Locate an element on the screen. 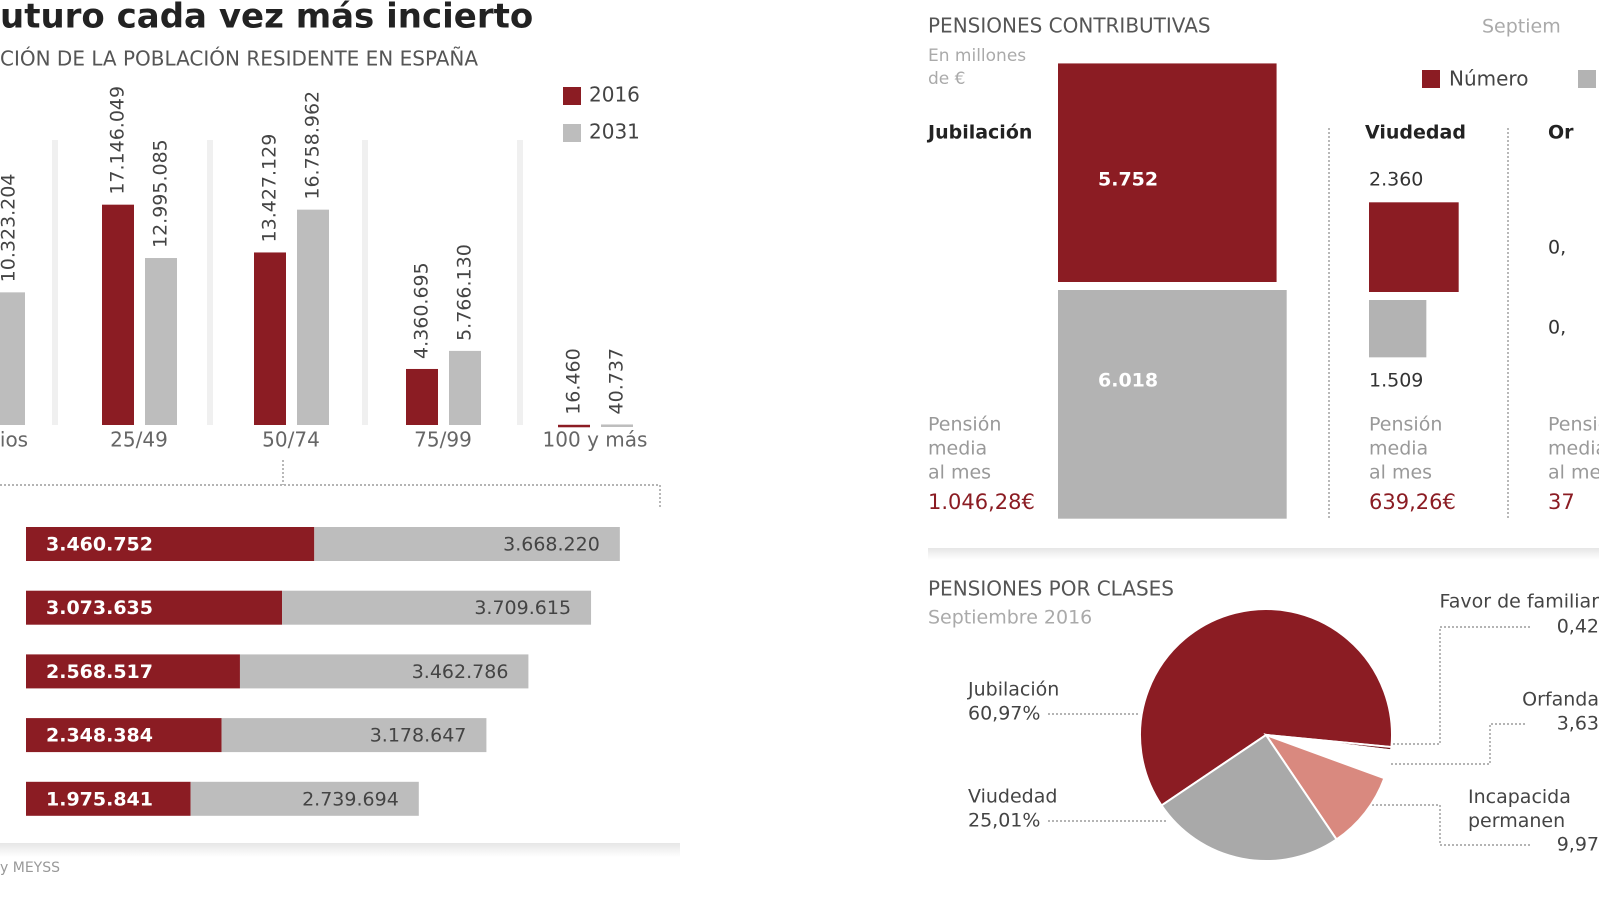 The width and height of the screenshot is (1599, 900). value-label: 17.146.049 is located at coordinates (118, 140).